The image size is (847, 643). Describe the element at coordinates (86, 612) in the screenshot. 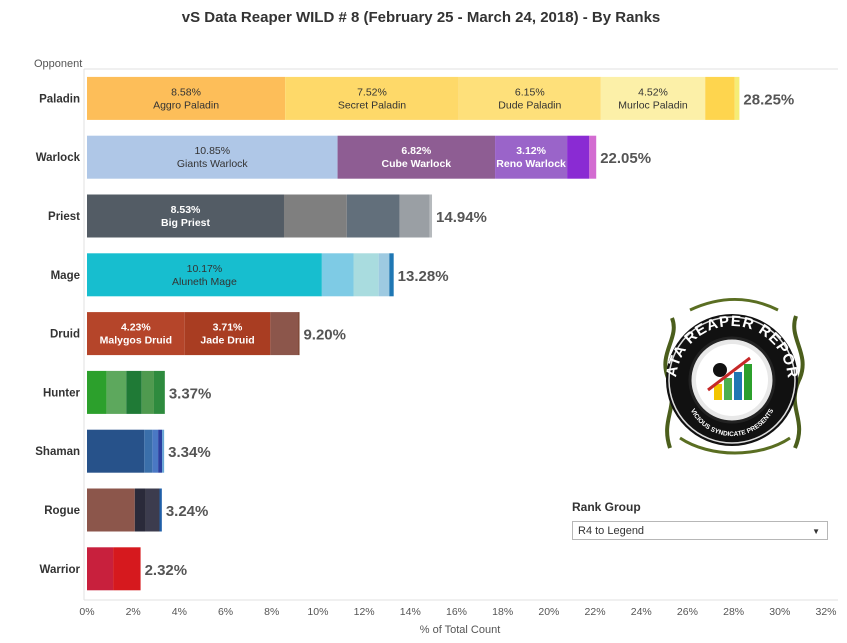

I see `x-tick-label: 0%` at that location.